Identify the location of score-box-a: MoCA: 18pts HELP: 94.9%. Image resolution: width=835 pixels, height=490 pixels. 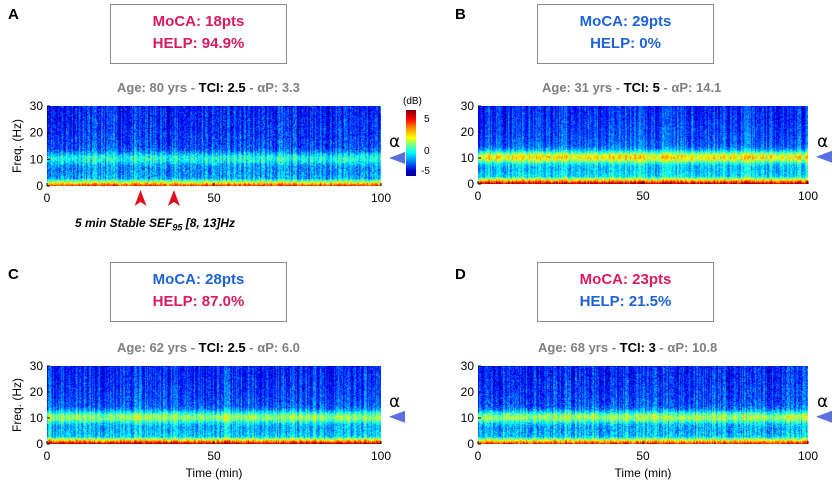
(198, 34).